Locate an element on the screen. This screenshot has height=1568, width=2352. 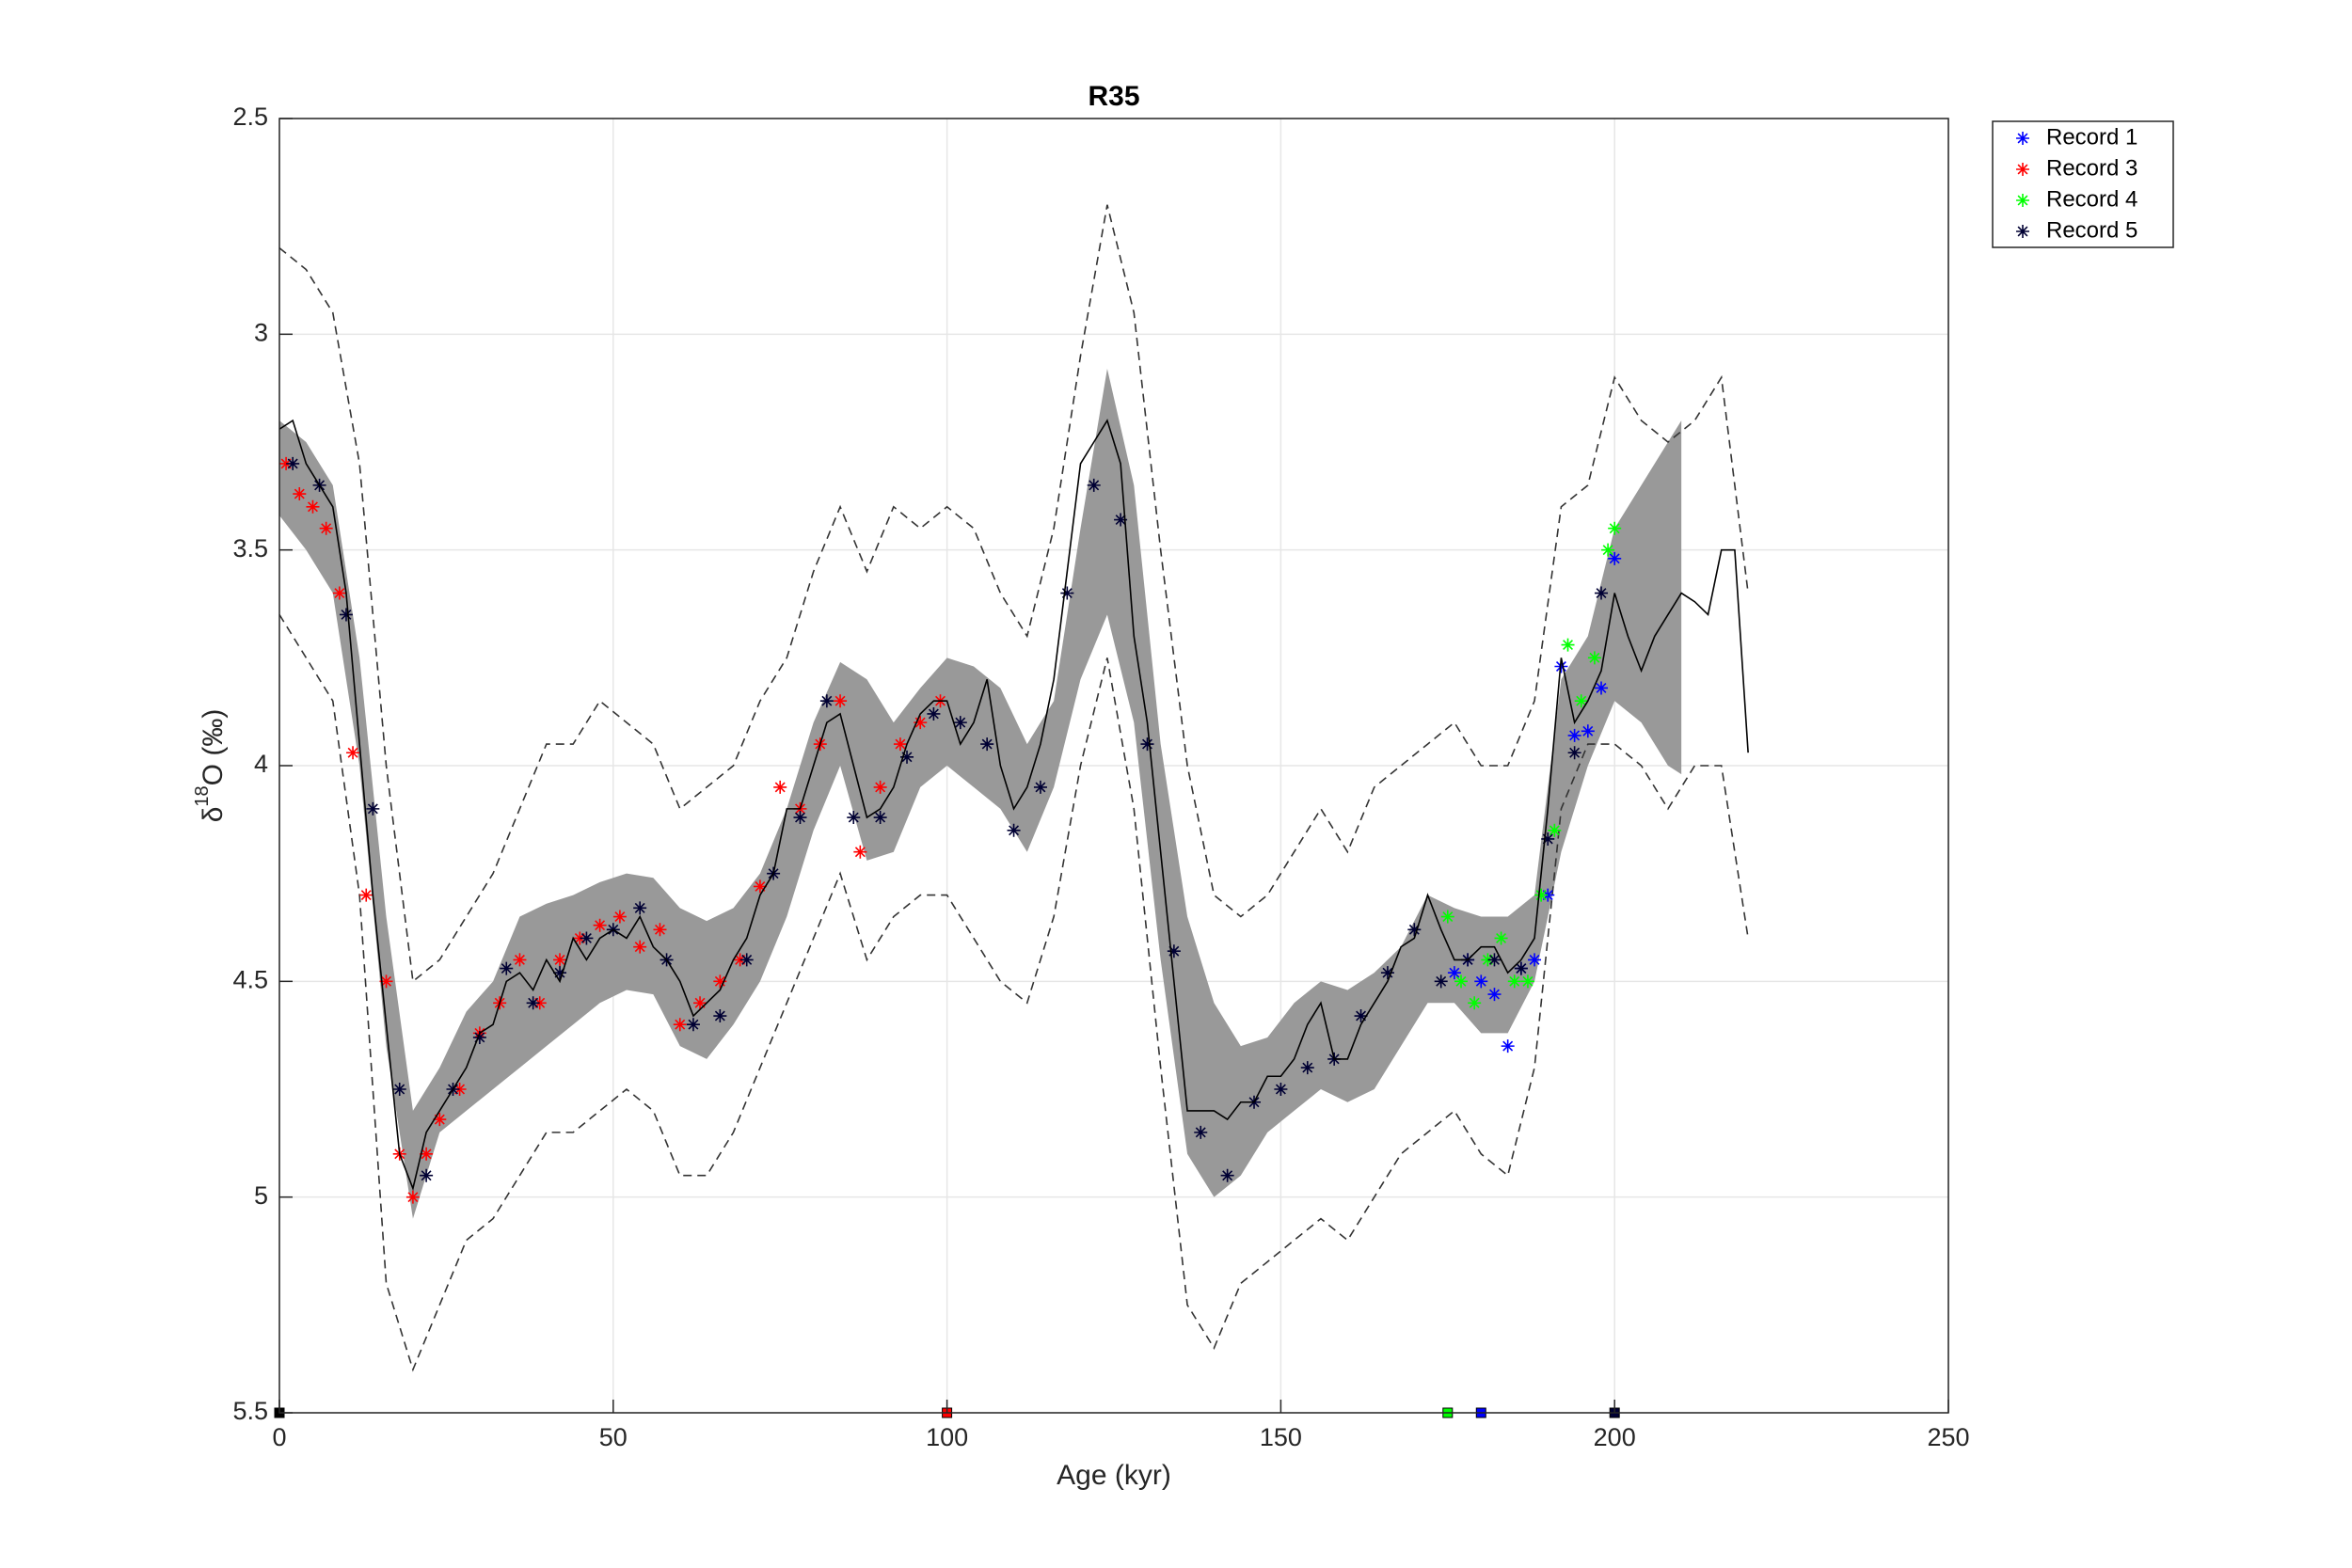
y-tick-label: 4 is located at coordinates (261, 764).